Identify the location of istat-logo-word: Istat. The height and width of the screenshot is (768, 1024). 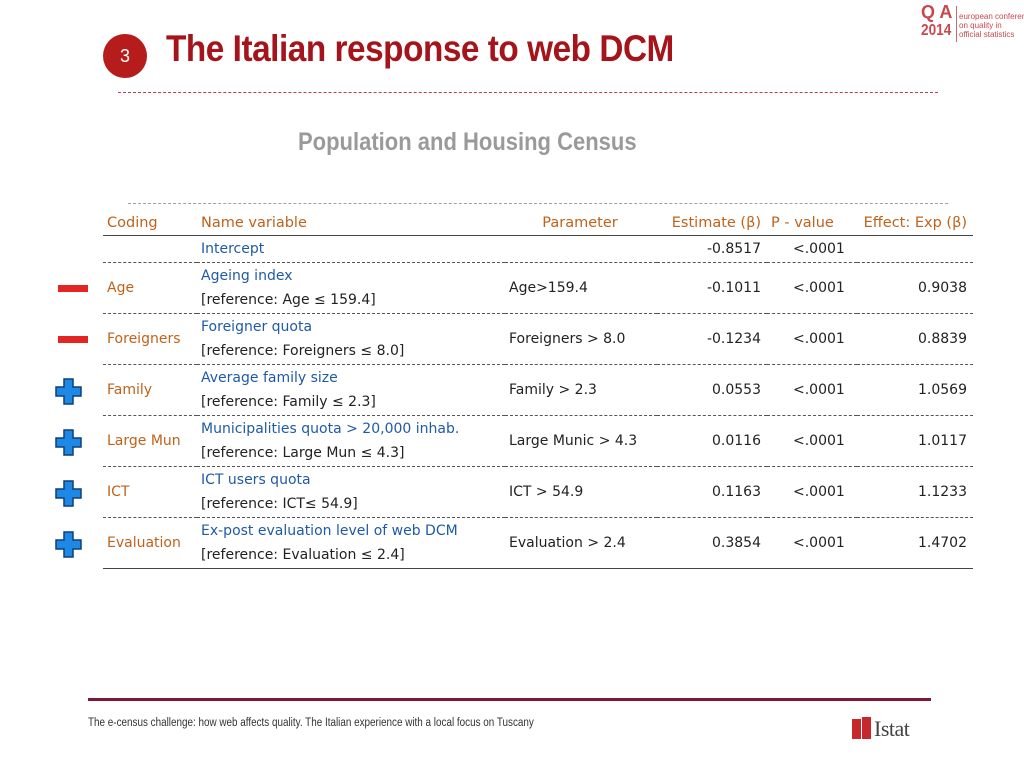
(892, 728).